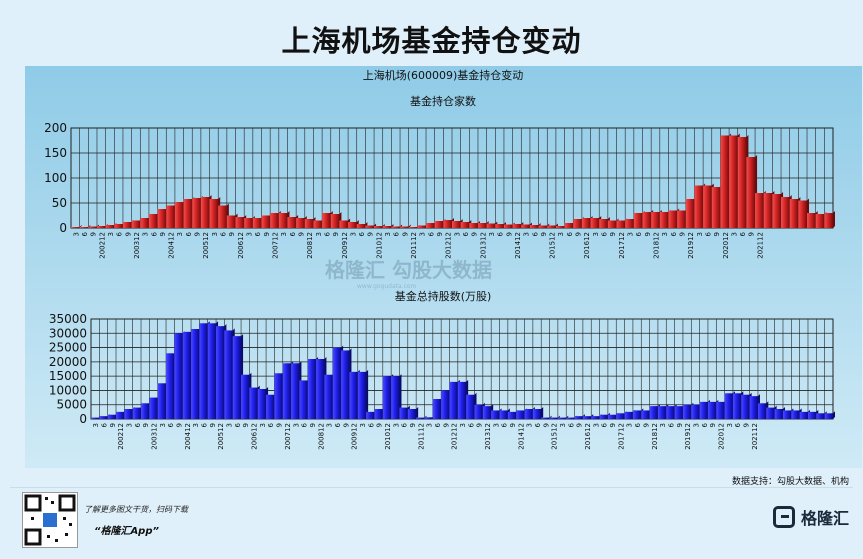 The width and height of the screenshot is (863, 559). What do you see at coordinates (443, 296) in the screenshot?
I see `chart2-title: 基金总持股数(万股)` at bounding box center [443, 296].